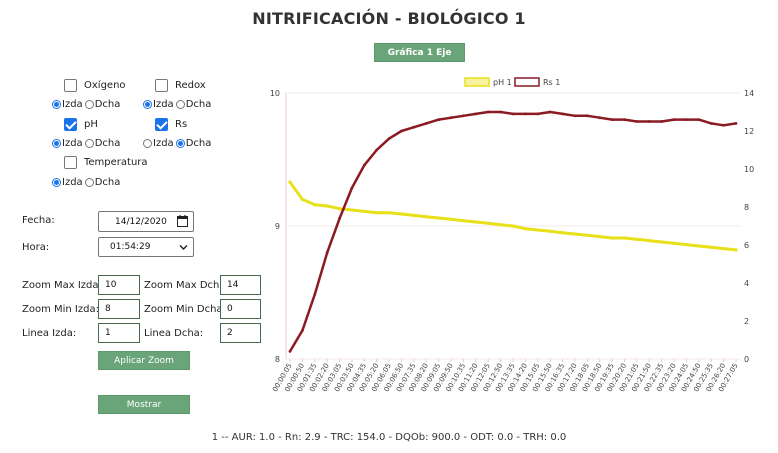 The height and width of the screenshot is (453, 778). I want to click on ph-dcha-radio, so click(89, 143).